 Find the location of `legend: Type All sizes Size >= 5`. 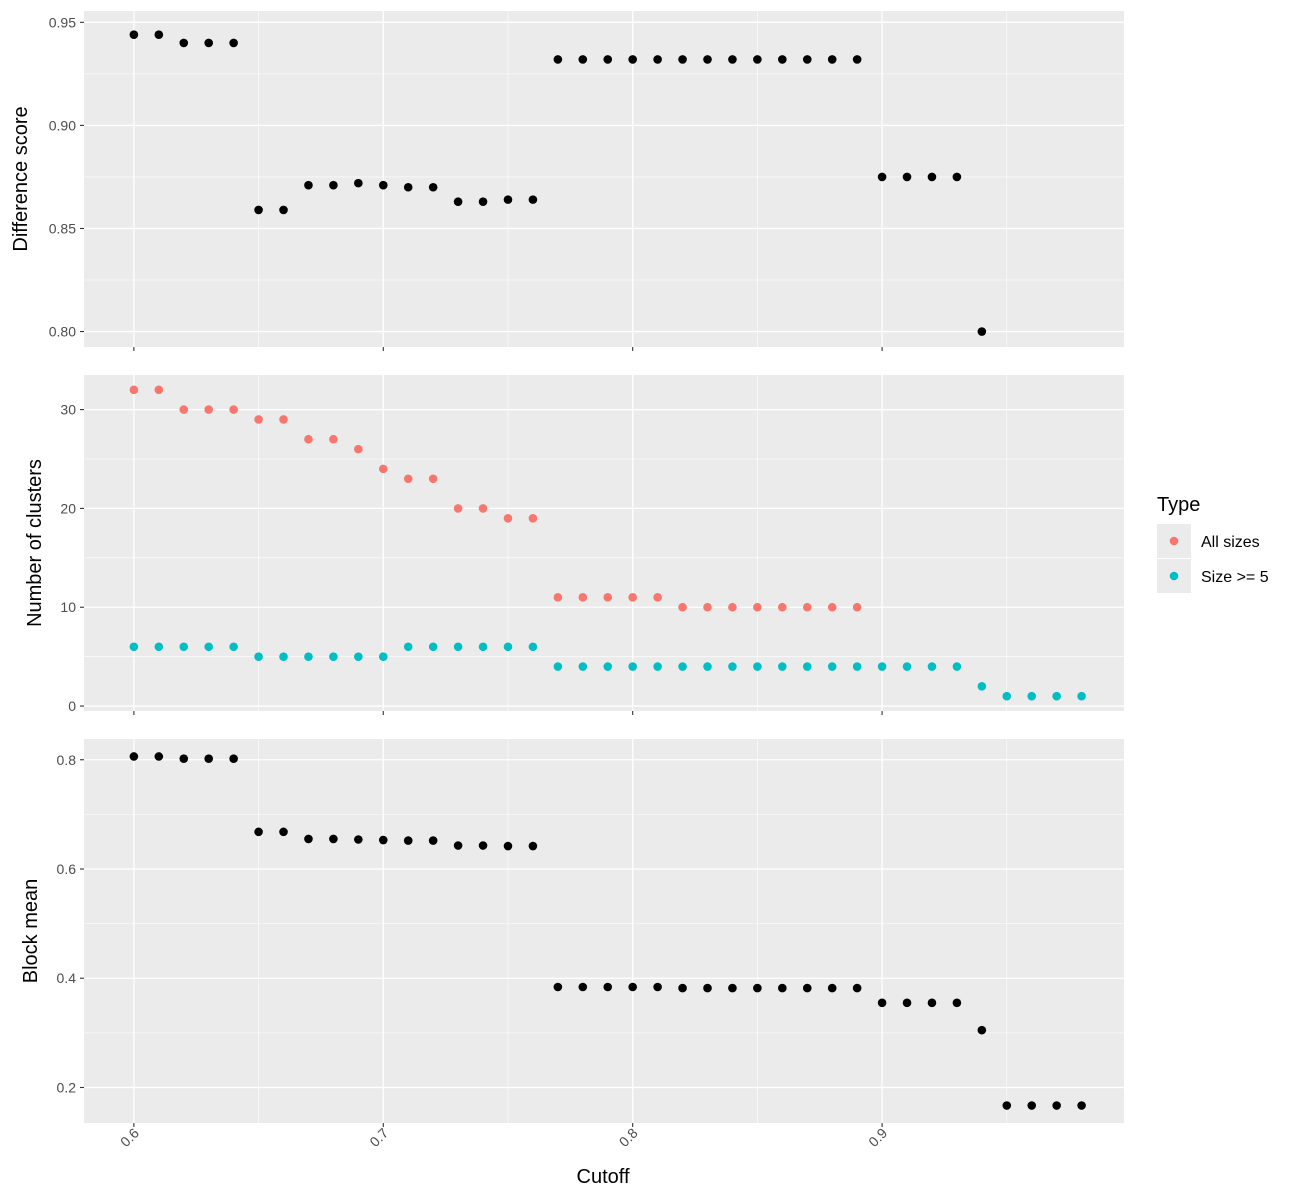

legend: Type All sizes Size >= 5 is located at coordinates (1213, 543).